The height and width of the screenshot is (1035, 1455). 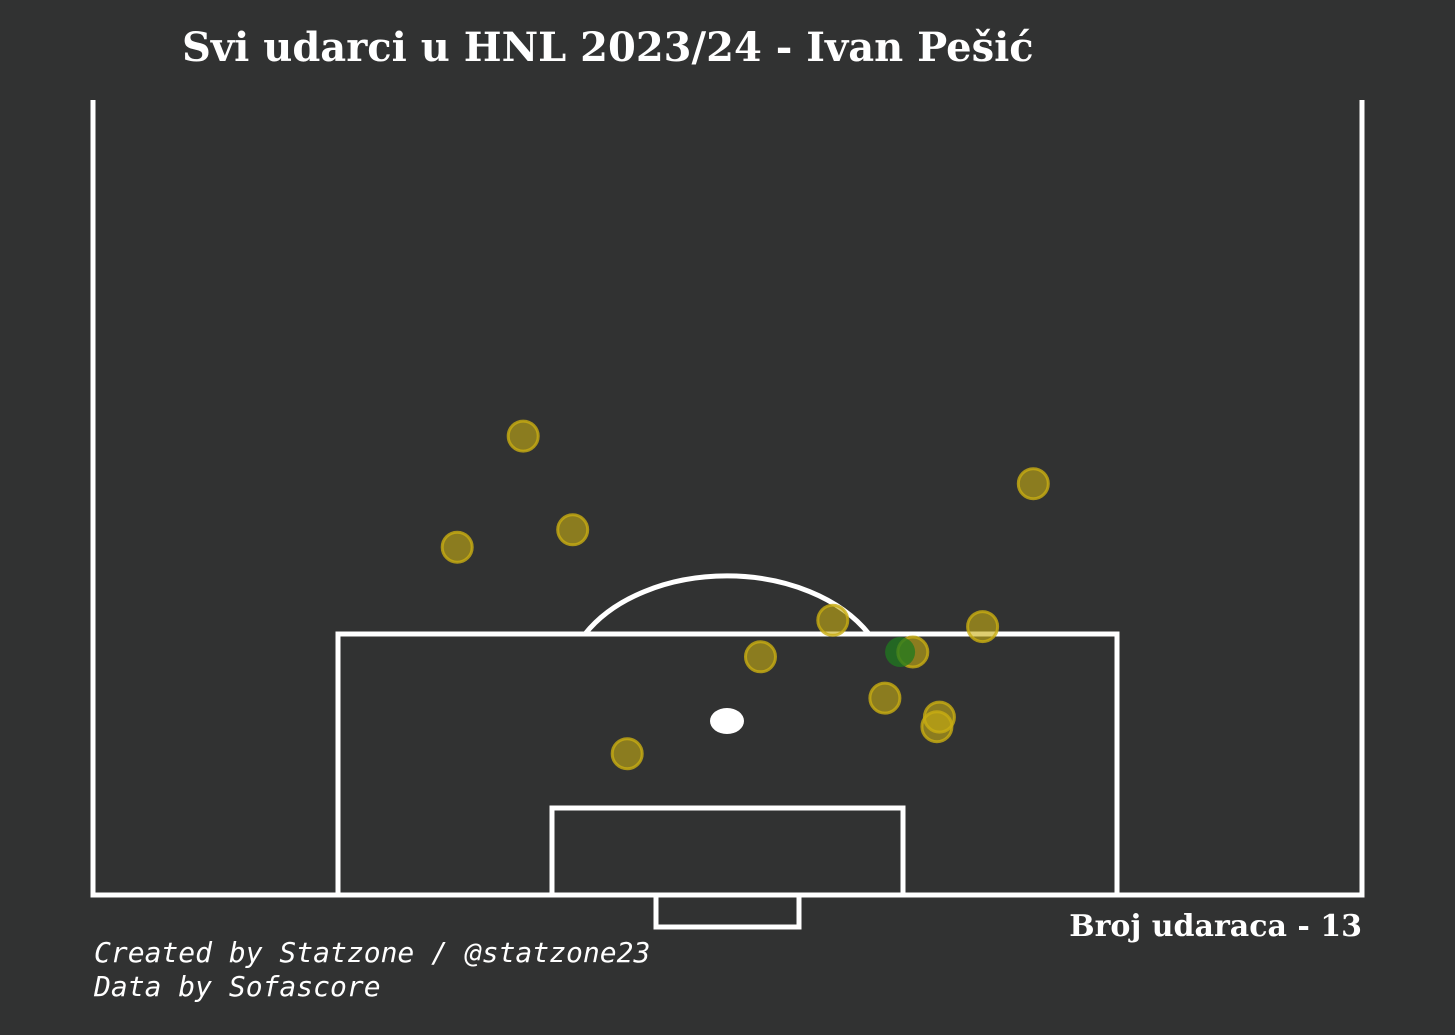 I want to click on chart-title: Svi udarci u HNL 2023/24 - Ivan Pešić, so click(x=608, y=47).